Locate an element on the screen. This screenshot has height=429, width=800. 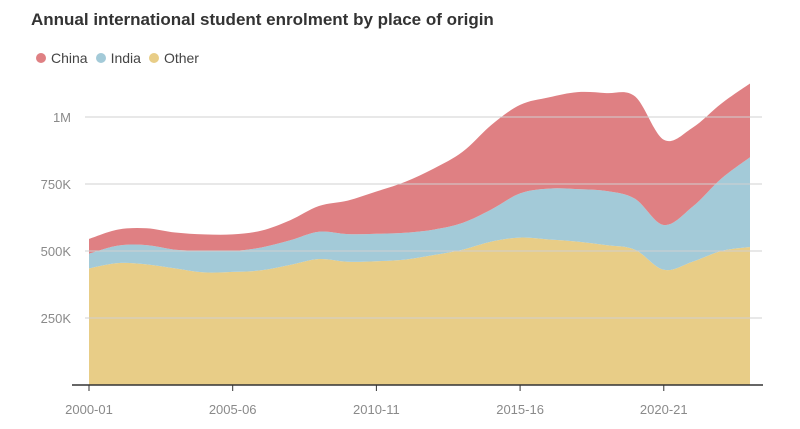
legend-label-india: India is located at coordinates (125, 58).